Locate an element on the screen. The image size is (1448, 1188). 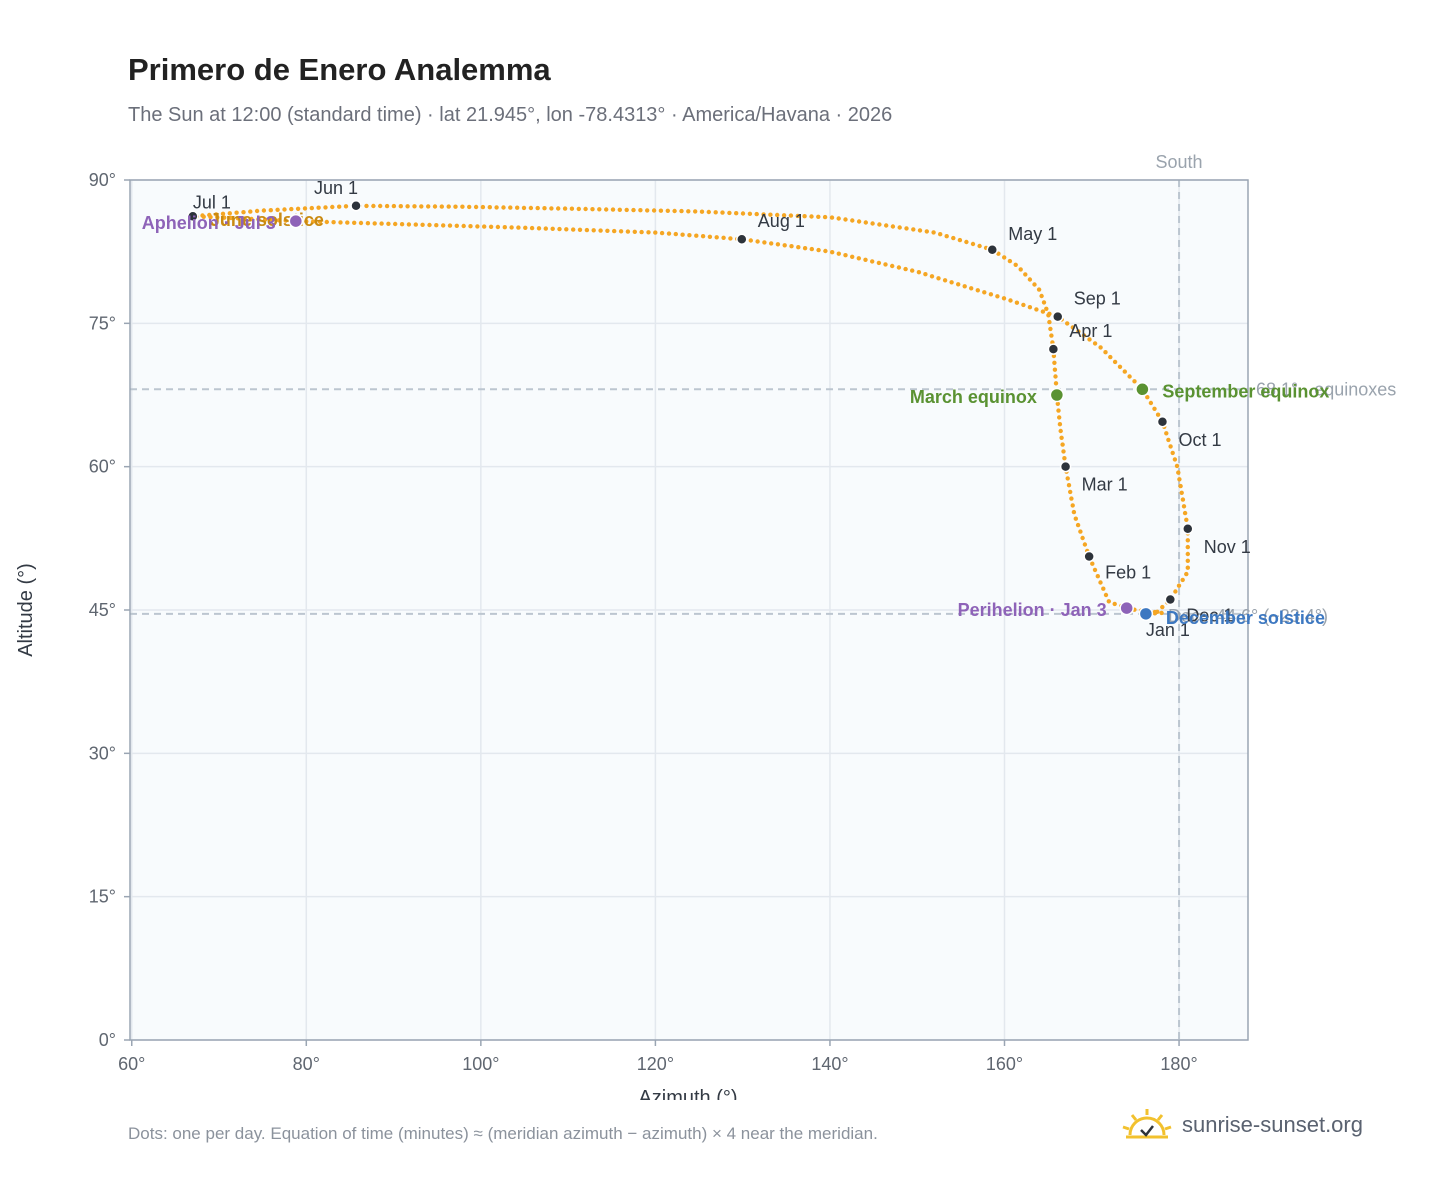
x-tick-label: 160° is located at coordinates (1004, 1064).